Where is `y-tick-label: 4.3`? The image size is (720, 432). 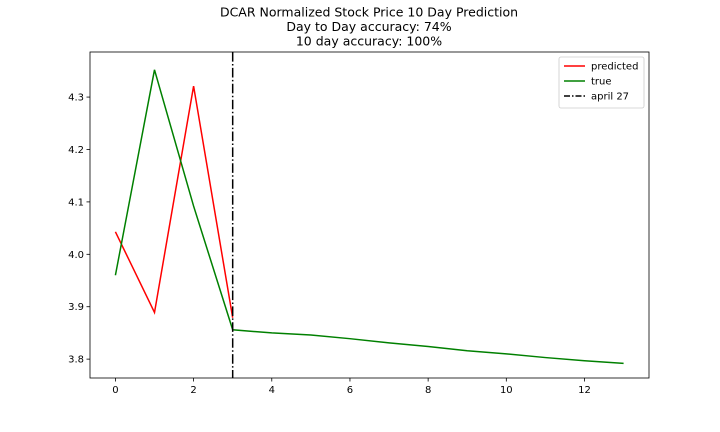
y-tick-label: 4.3 is located at coordinates (76, 98).